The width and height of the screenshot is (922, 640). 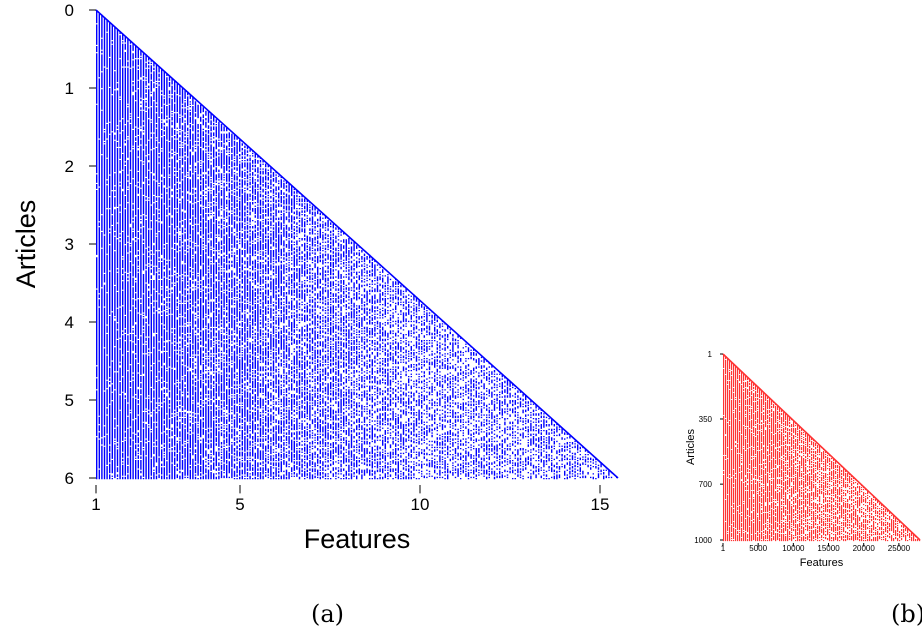 I want to click on x-tick-label-1-0: 1, so click(x=723, y=548).